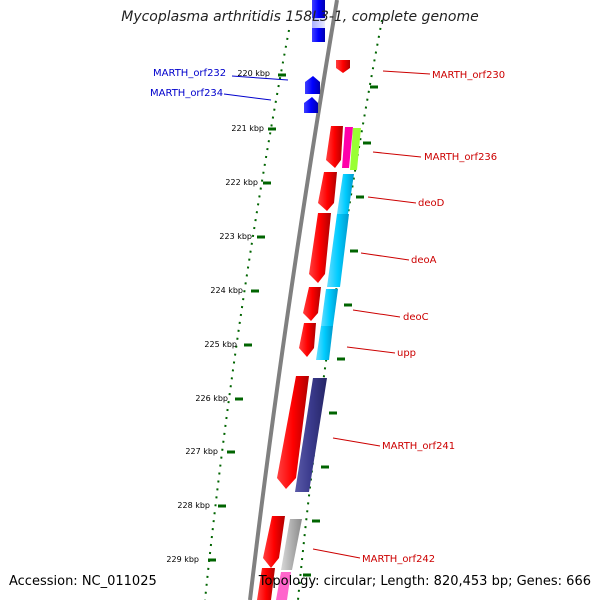 Image resolution: width=600 pixels, height=600 pixels. Describe the element at coordinates (220, 344) in the screenshot. I see `tick-label-225: 225 kbp` at that location.